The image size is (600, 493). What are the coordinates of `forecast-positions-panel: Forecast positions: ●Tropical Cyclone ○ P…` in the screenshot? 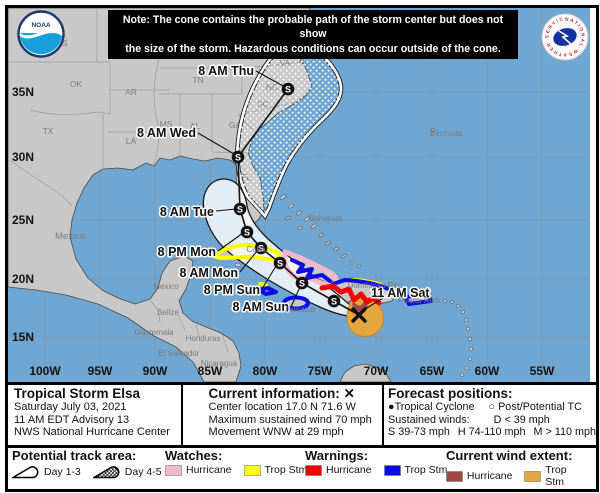 It's located at (489, 415).